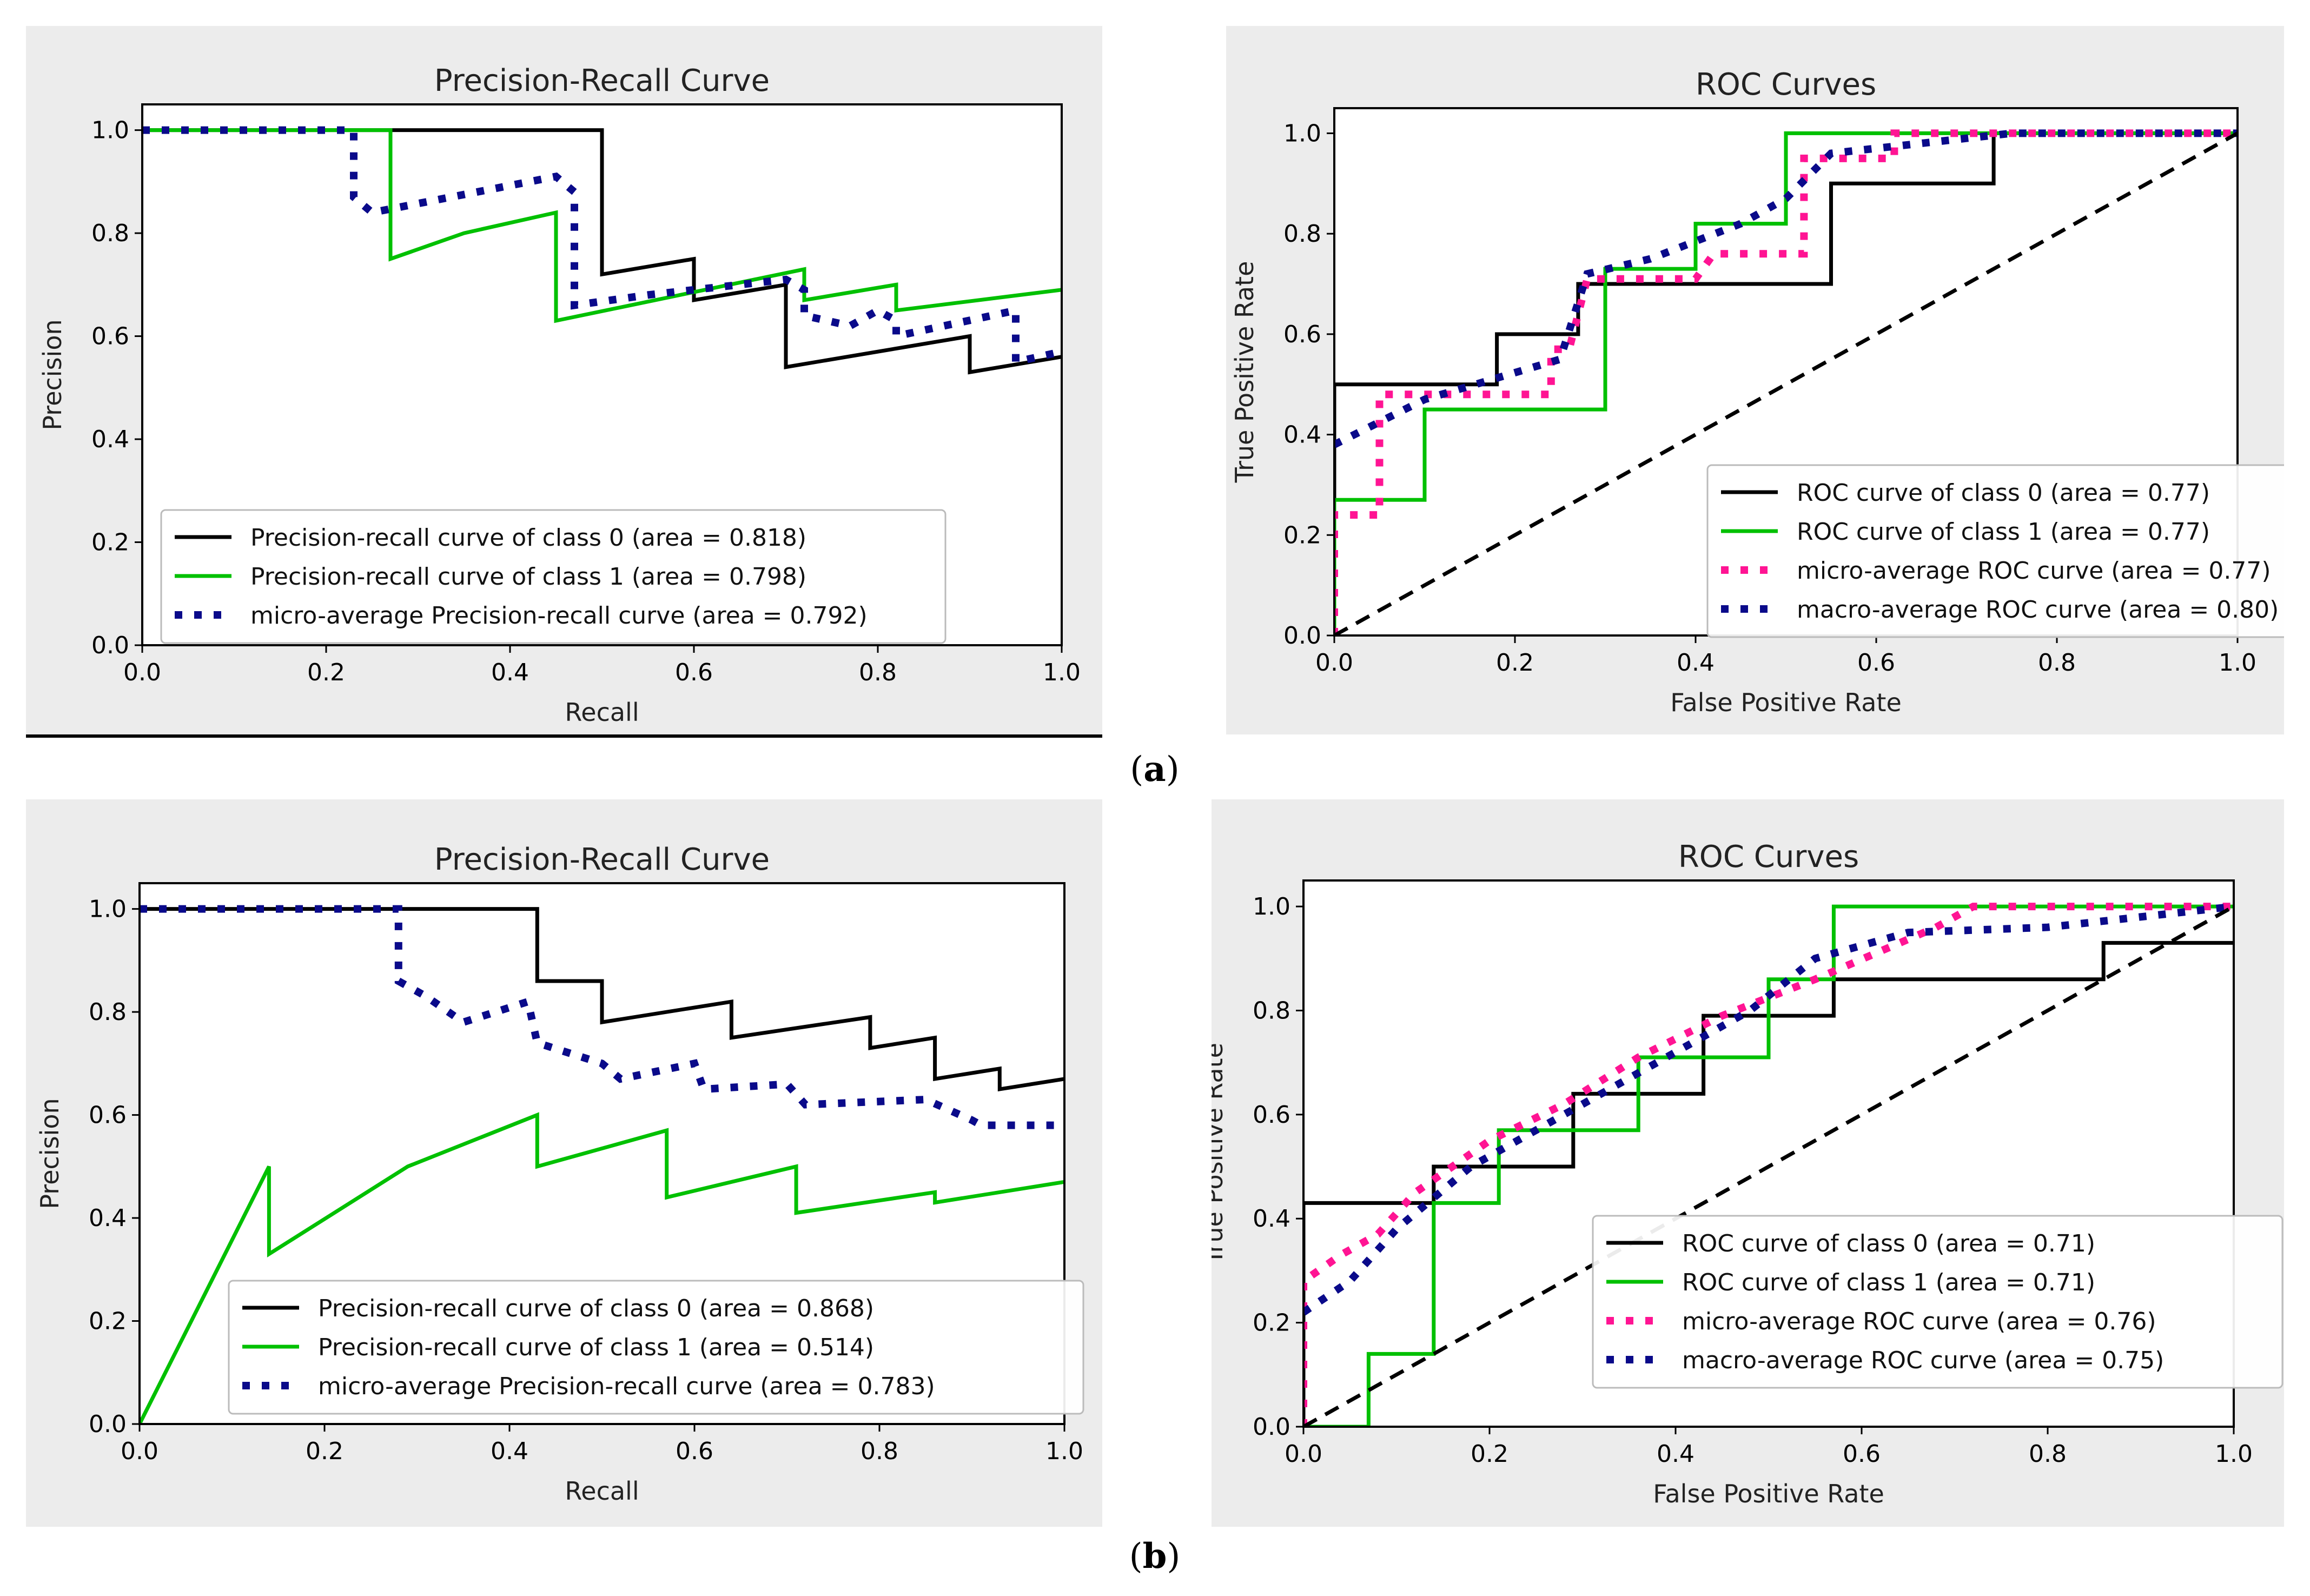 The height and width of the screenshot is (1596, 2310). I want to click on legend-label: micro-average ROC curve (area = 0.76), so click(1919, 1321).